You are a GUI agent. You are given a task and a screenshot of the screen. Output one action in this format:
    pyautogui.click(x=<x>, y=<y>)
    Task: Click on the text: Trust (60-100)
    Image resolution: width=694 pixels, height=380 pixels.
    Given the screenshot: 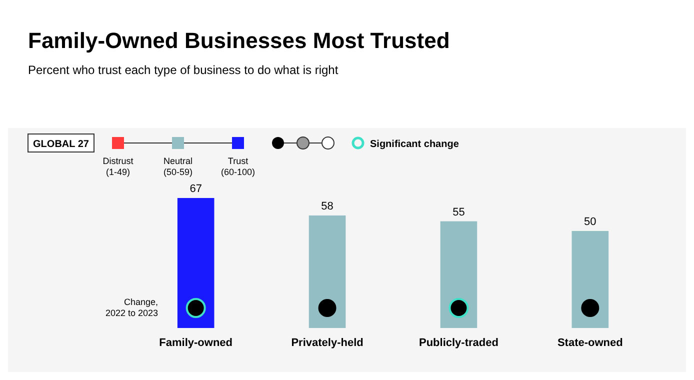 What is the action you would take?
    pyautogui.click(x=238, y=166)
    